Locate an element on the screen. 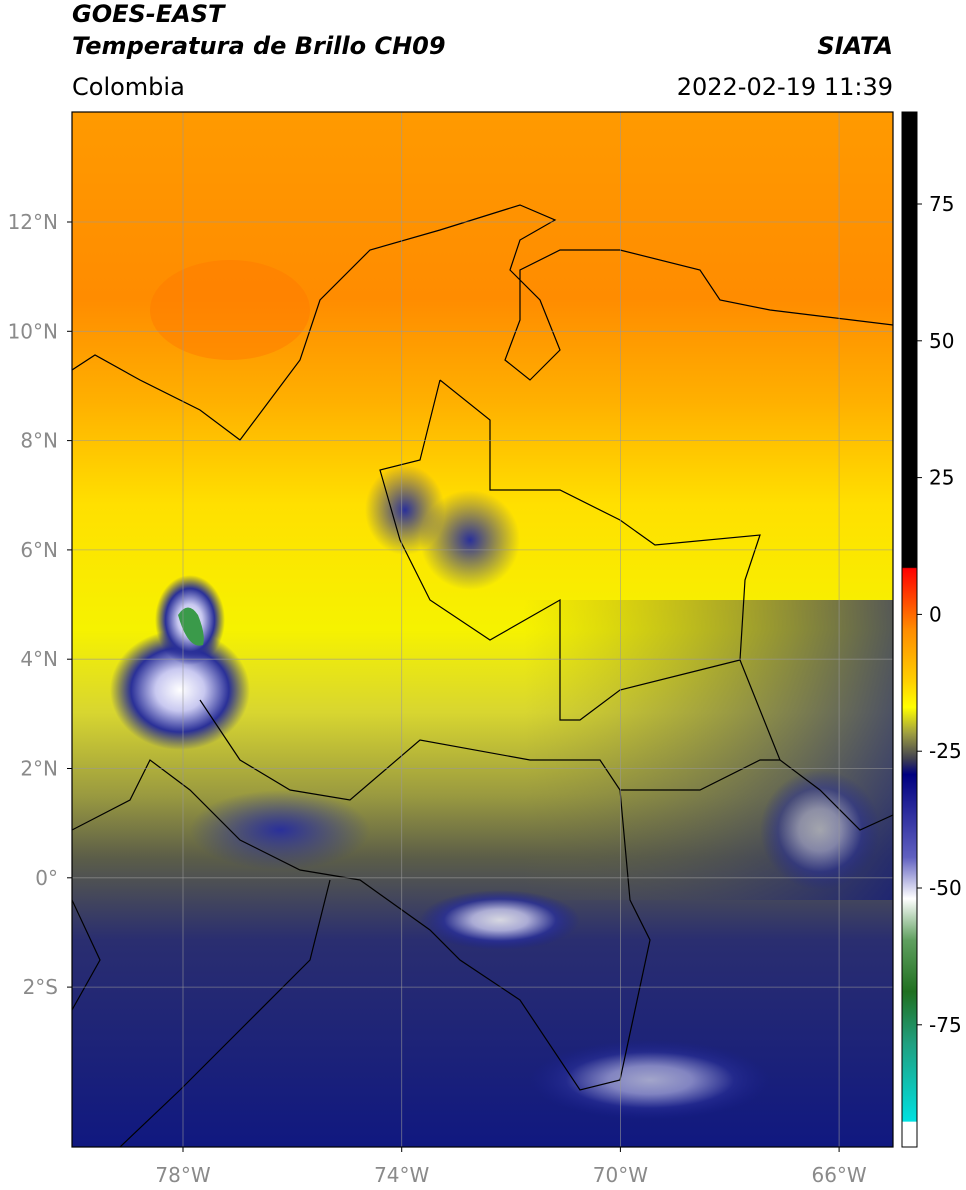 This screenshot has width=966, height=1190. lon-label: 66°W is located at coordinates (838, 1175).